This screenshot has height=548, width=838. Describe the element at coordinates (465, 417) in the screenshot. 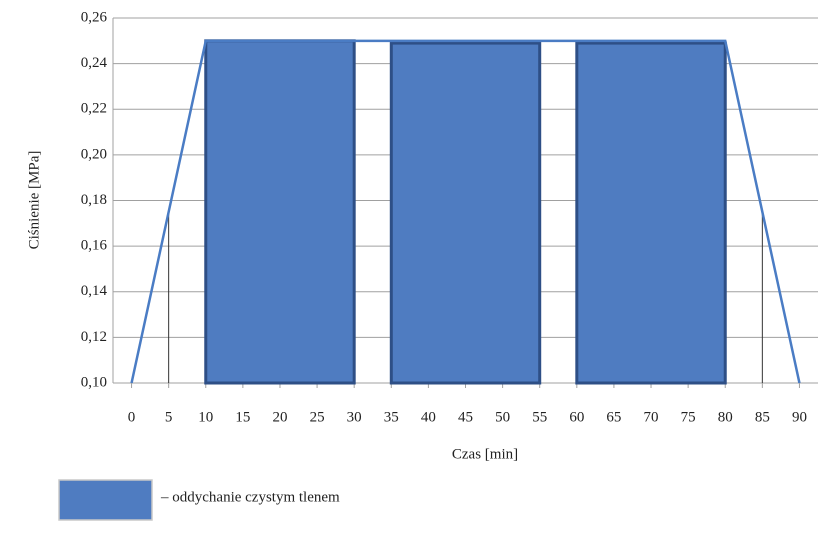

I see `x-tick-label: 45` at that location.